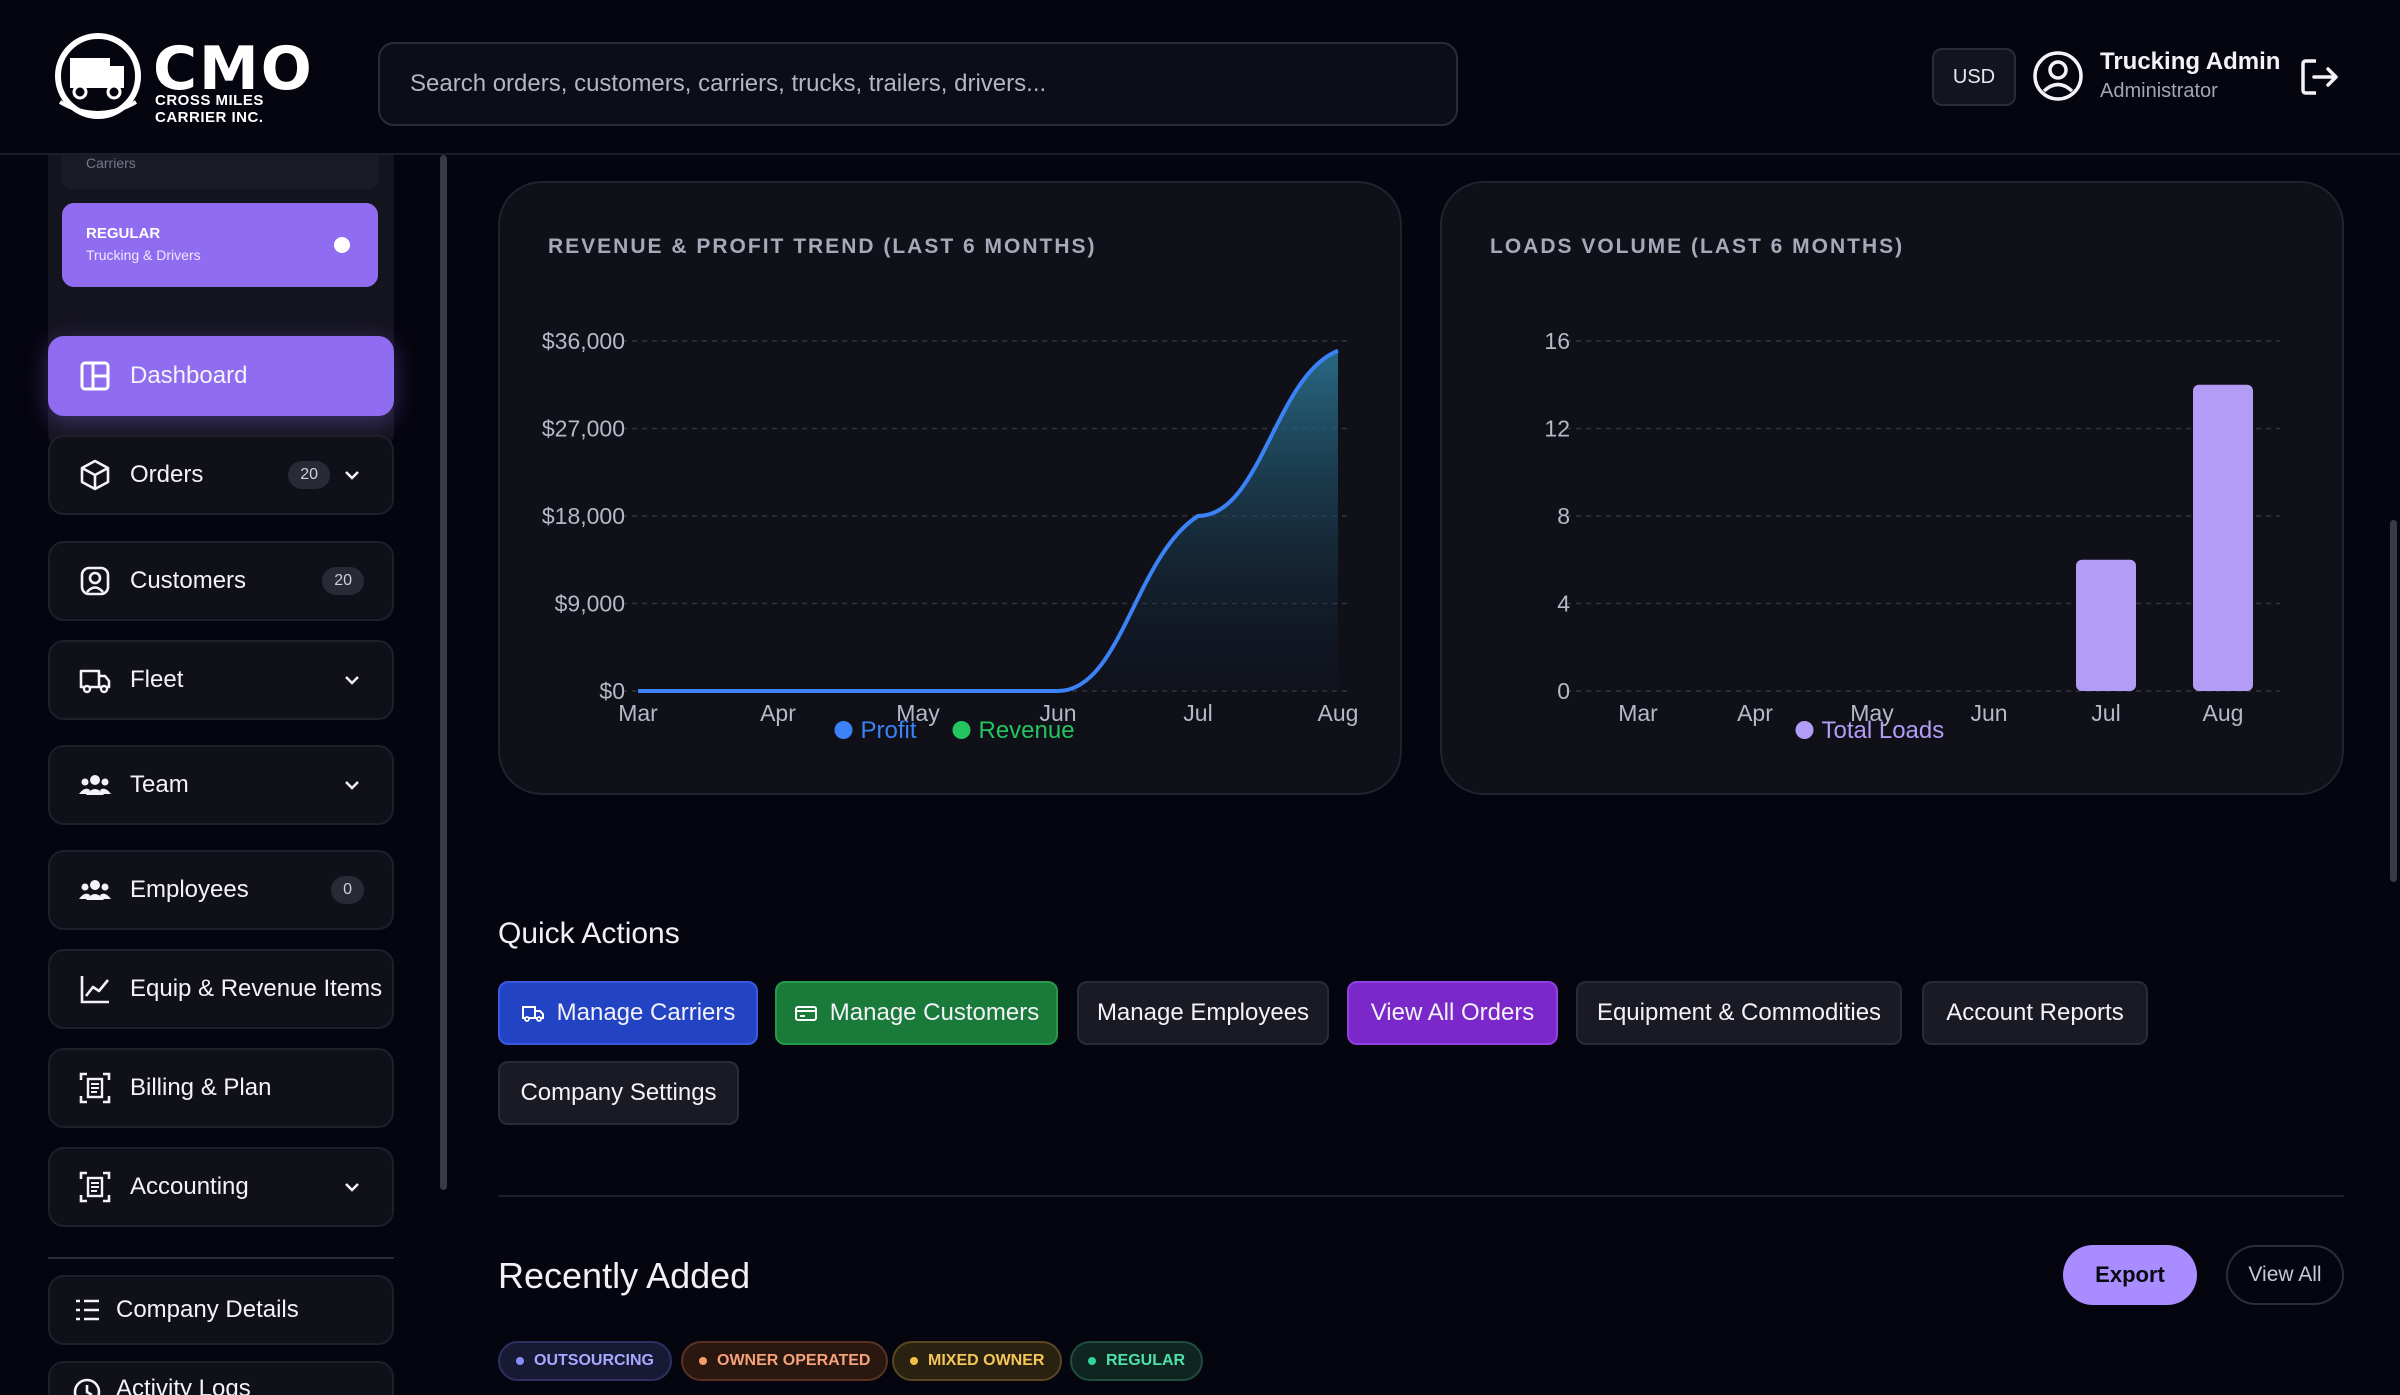 The width and height of the screenshot is (2400, 1395). What do you see at coordinates (1697, 246) in the screenshot?
I see `loads-chart-title: LOADS VOLUME (LAST 6 MONTHS)` at bounding box center [1697, 246].